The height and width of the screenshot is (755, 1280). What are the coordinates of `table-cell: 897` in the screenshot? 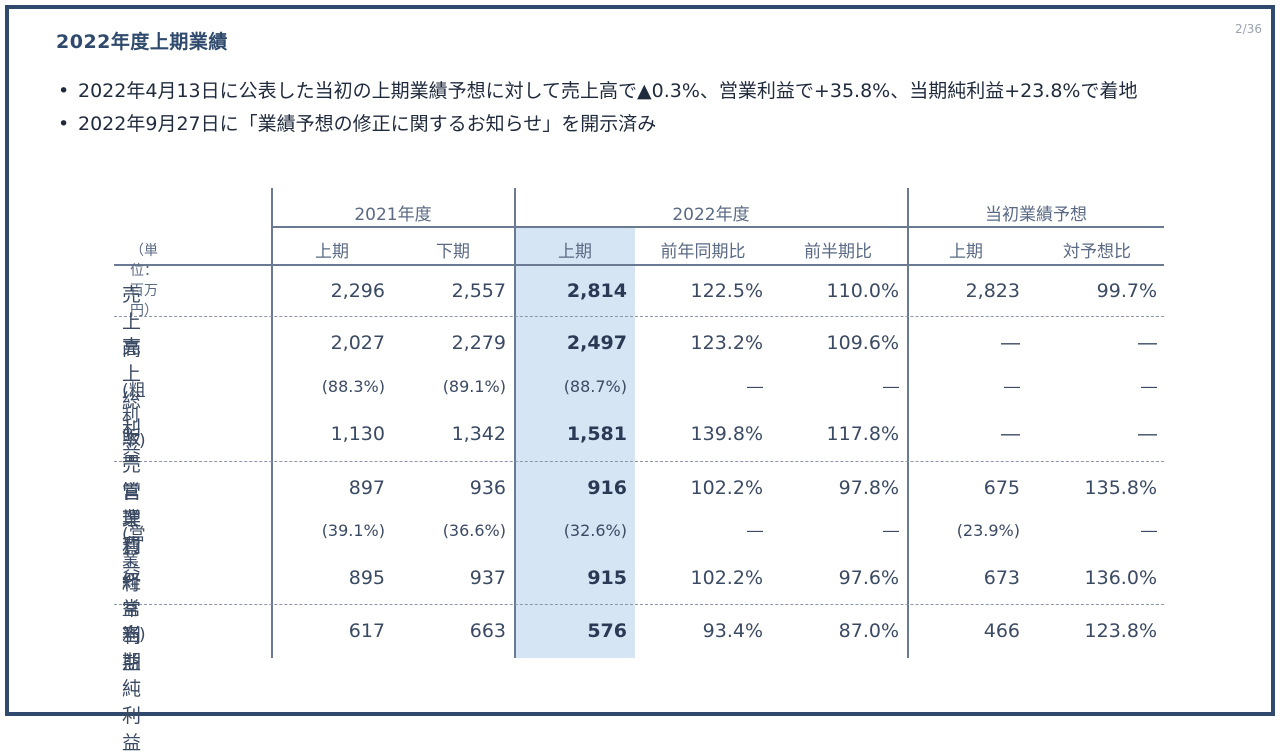 It's located at (366, 488).